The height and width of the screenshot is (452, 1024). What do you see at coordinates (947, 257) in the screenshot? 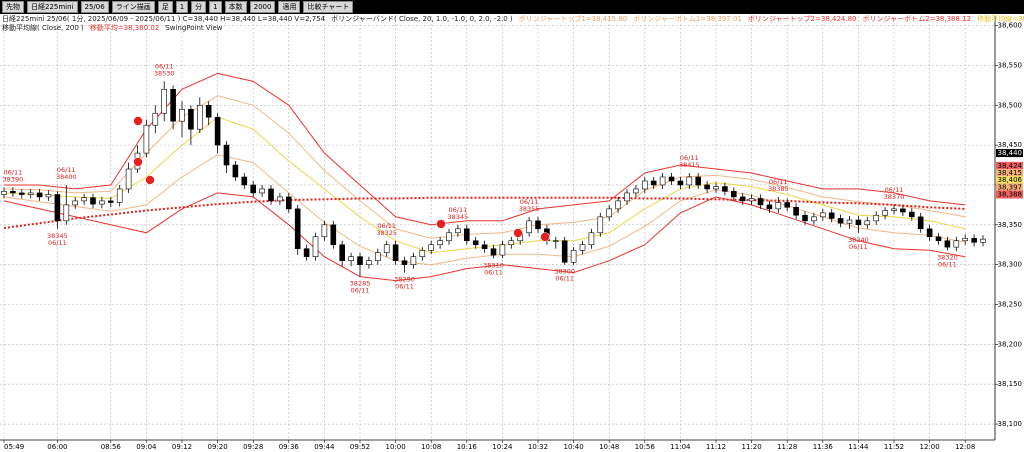
I see `annotation: 38320` at bounding box center [947, 257].